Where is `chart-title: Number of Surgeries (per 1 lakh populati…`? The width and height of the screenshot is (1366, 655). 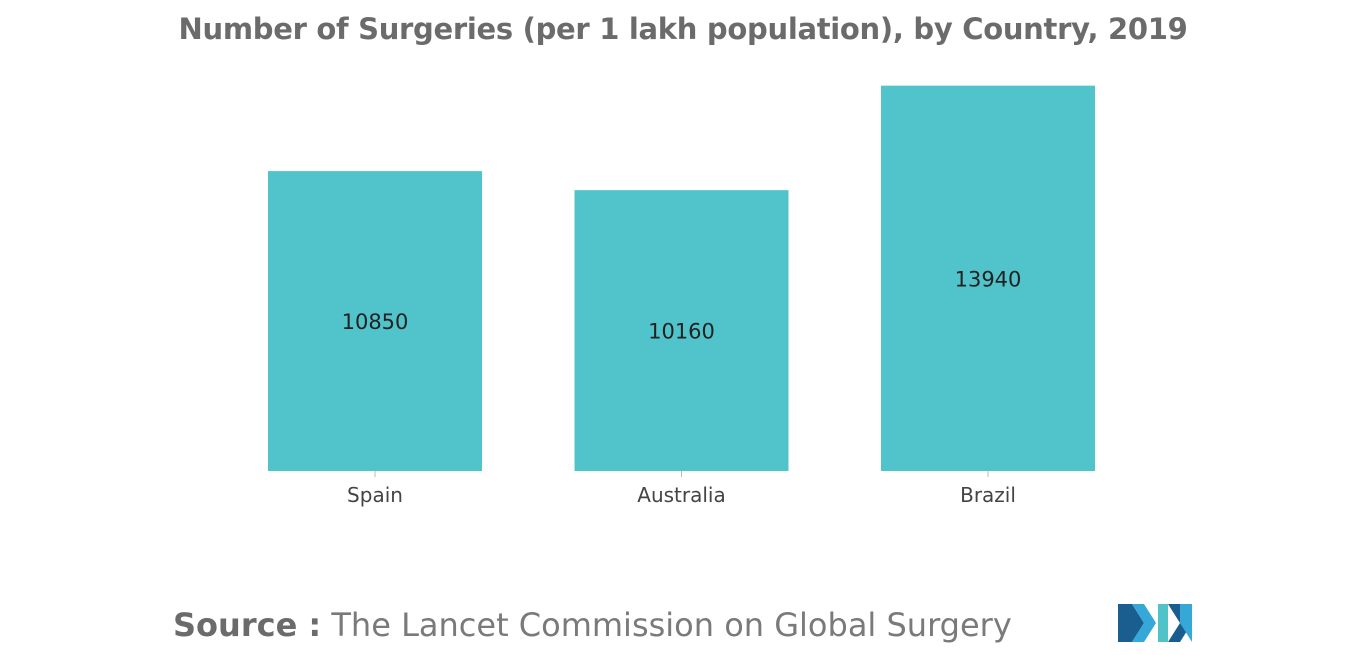 chart-title: Number of Surgeries (per 1 lakh populati… is located at coordinates (683, 29).